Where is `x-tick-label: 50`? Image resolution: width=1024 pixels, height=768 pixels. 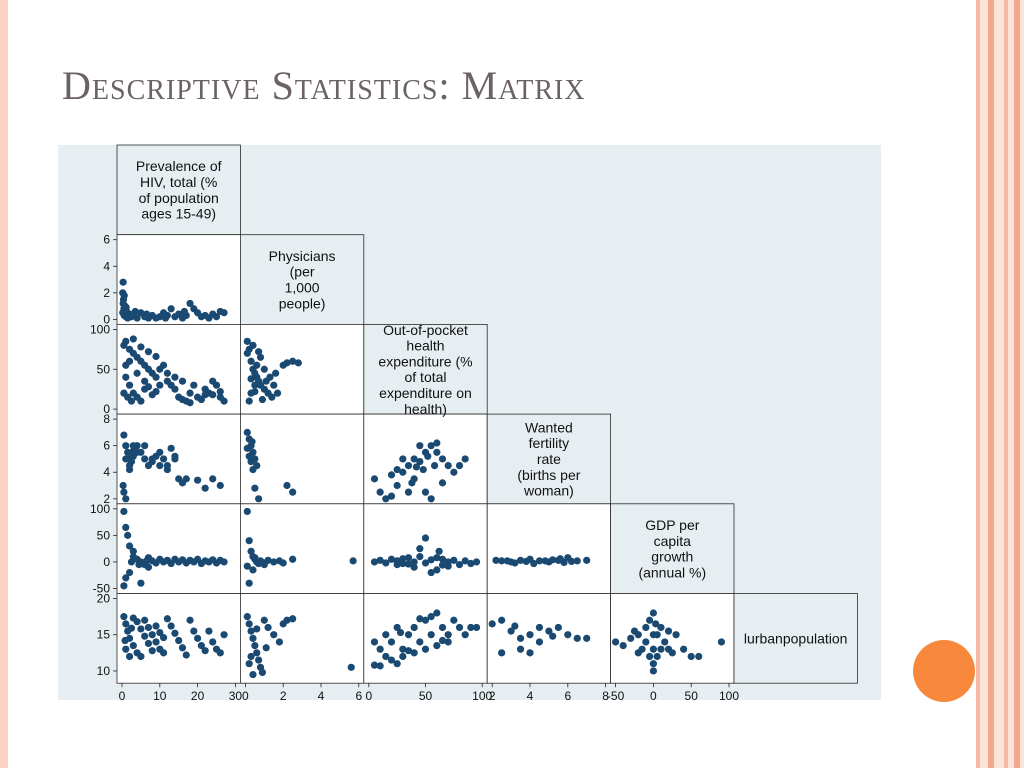
x-tick-label: 50 is located at coordinates (692, 696).